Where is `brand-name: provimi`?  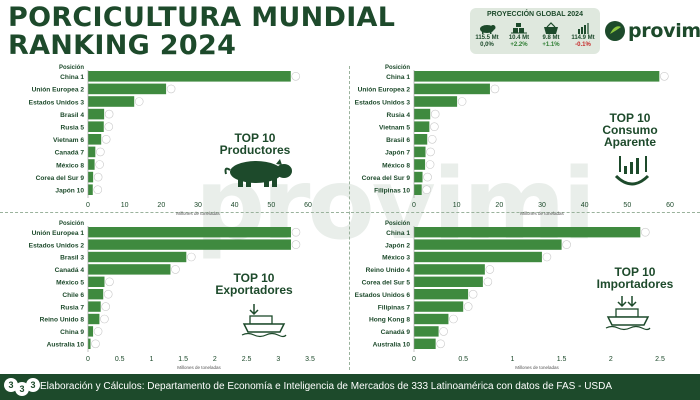 brand-name: provimi is located at coordinates (664, 31).